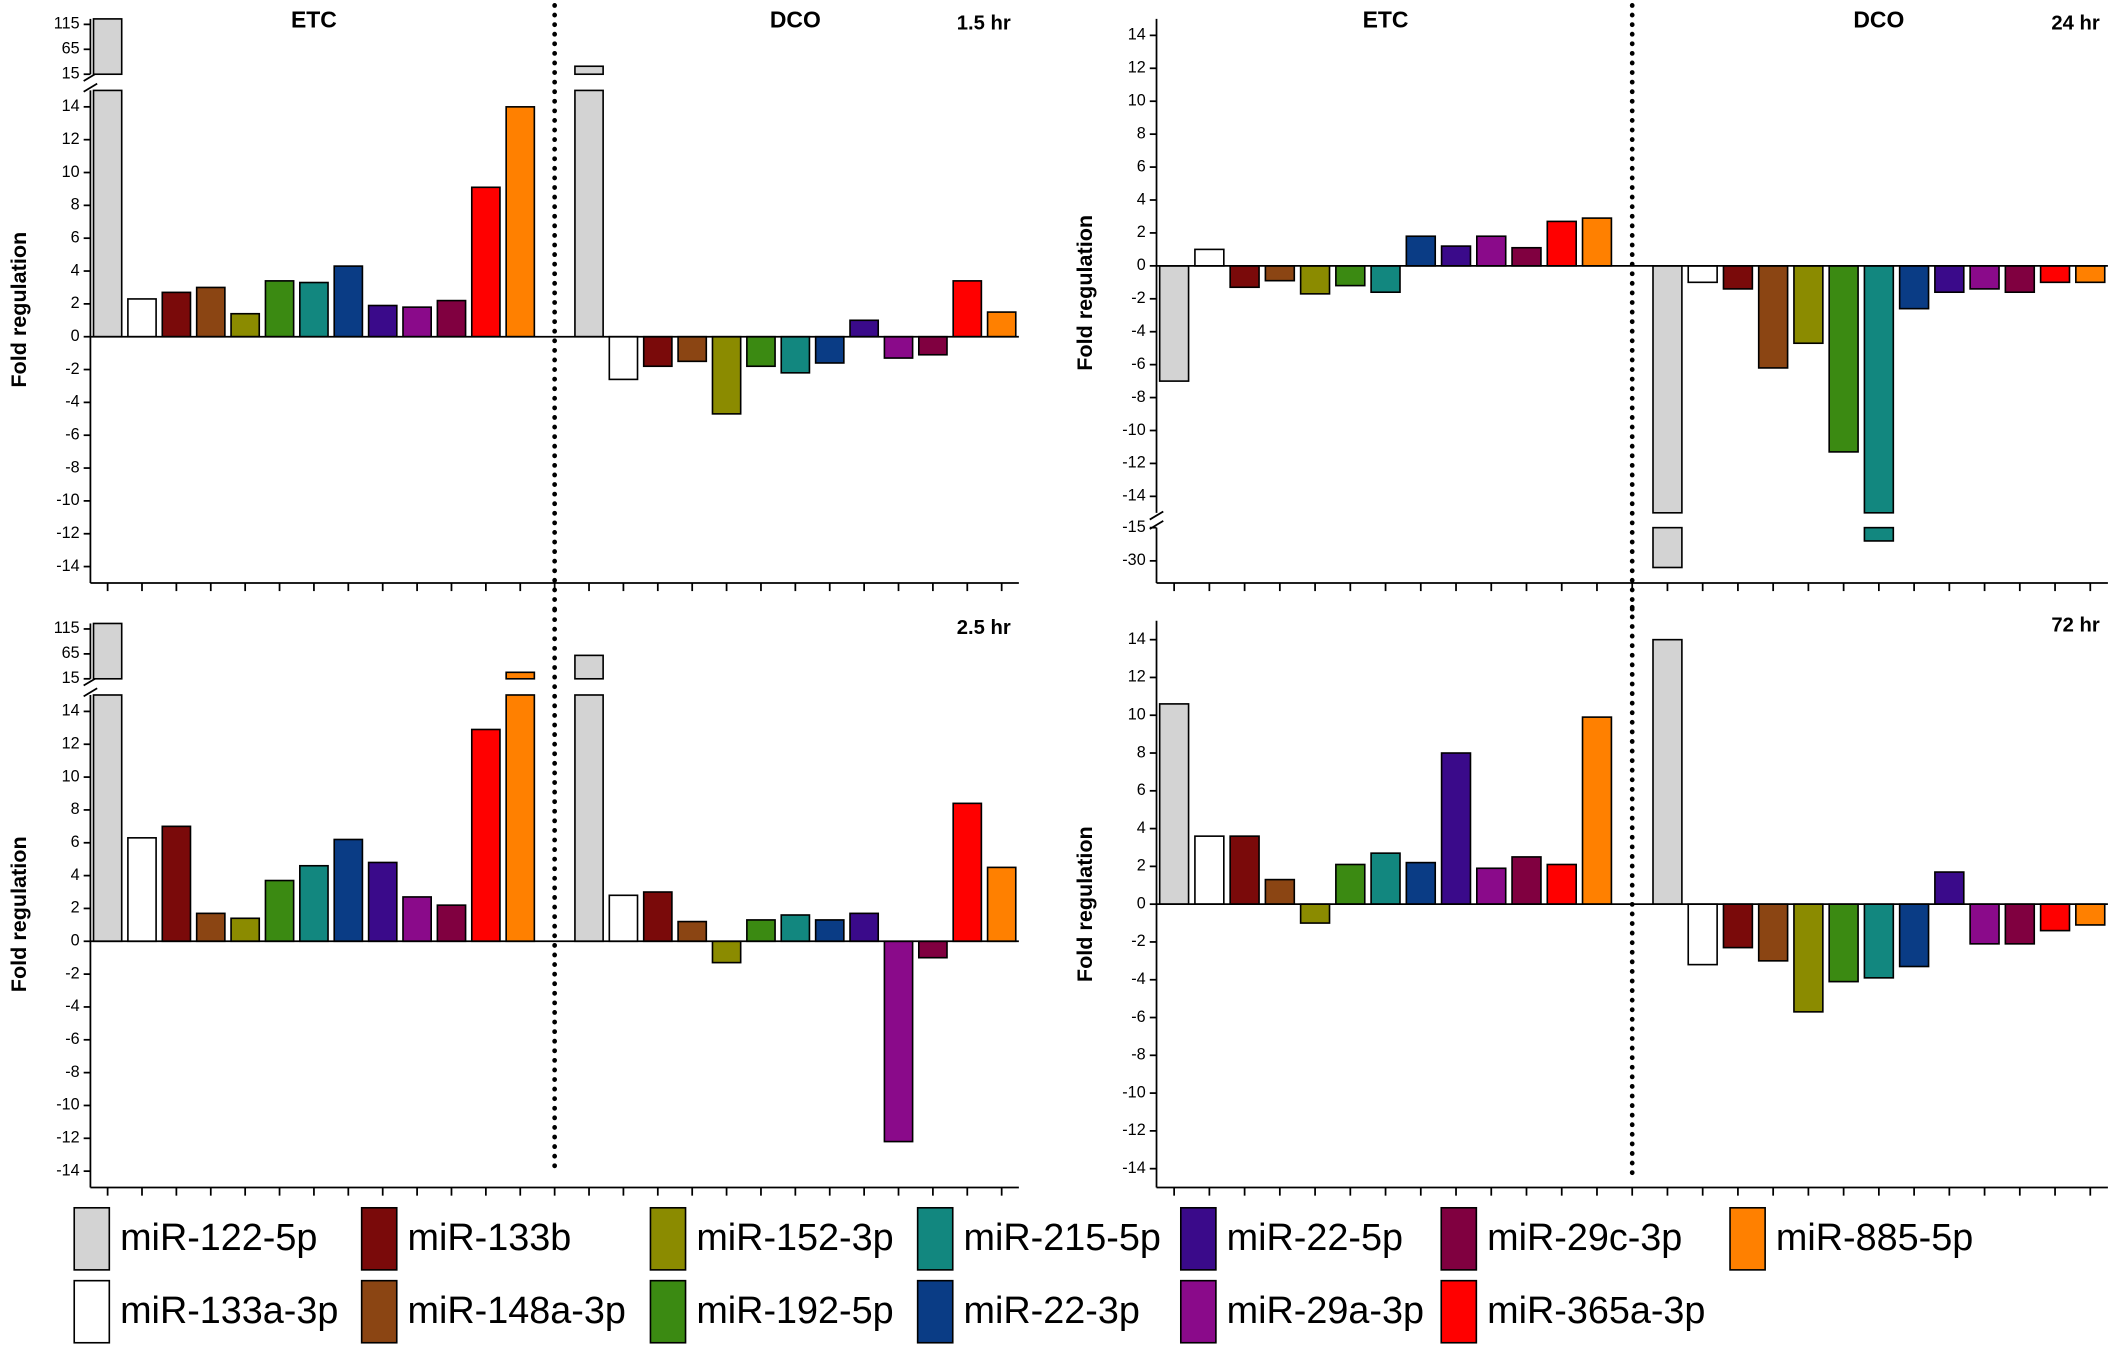  Describe the element at coordinates (67, 1138) in the screenshot. I see `y-tick-label: -12` at that location.